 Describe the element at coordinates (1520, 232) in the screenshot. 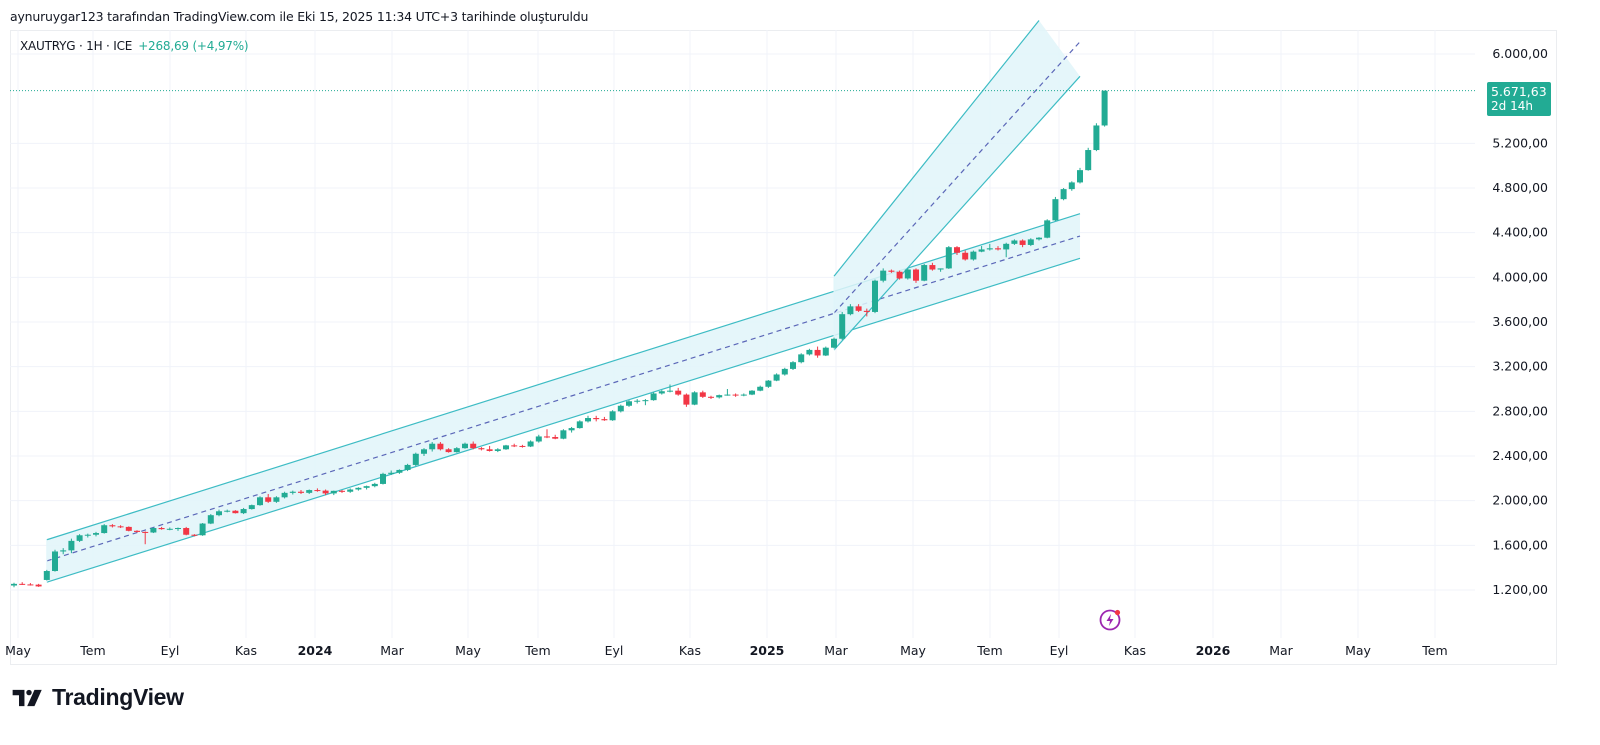

I see `price-axis-label: 4.400,00` at that location.